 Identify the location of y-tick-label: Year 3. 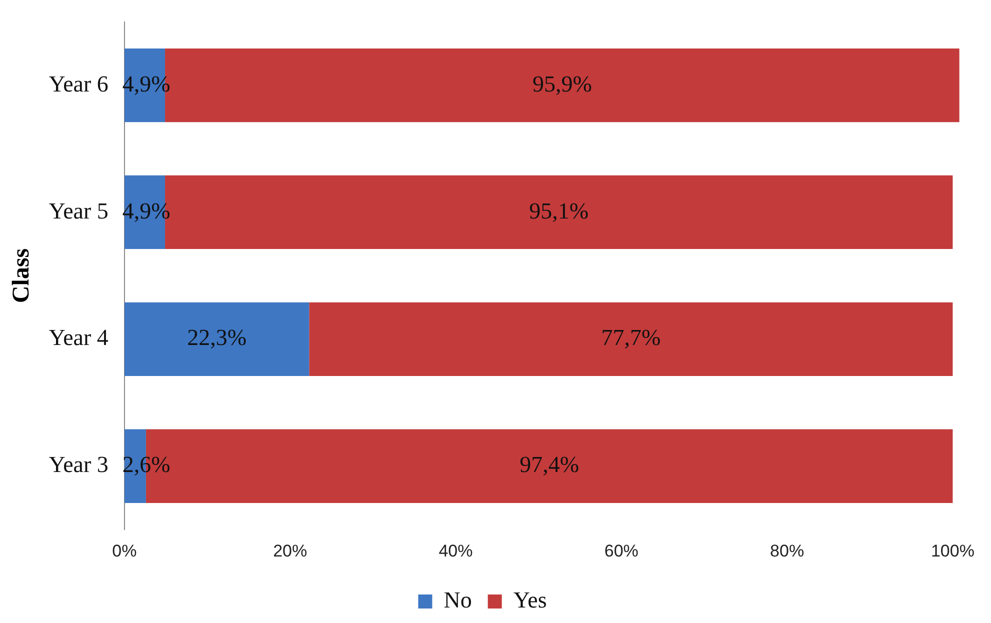
(78, 465).